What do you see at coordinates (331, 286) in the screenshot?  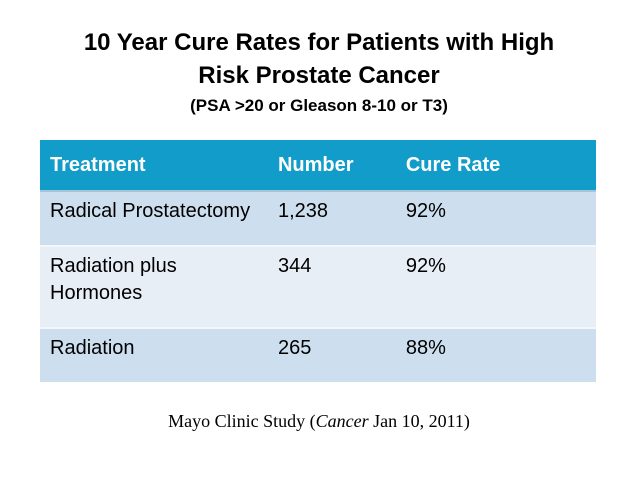 I see `cell-number: 344` at bounding box center [331, 286].